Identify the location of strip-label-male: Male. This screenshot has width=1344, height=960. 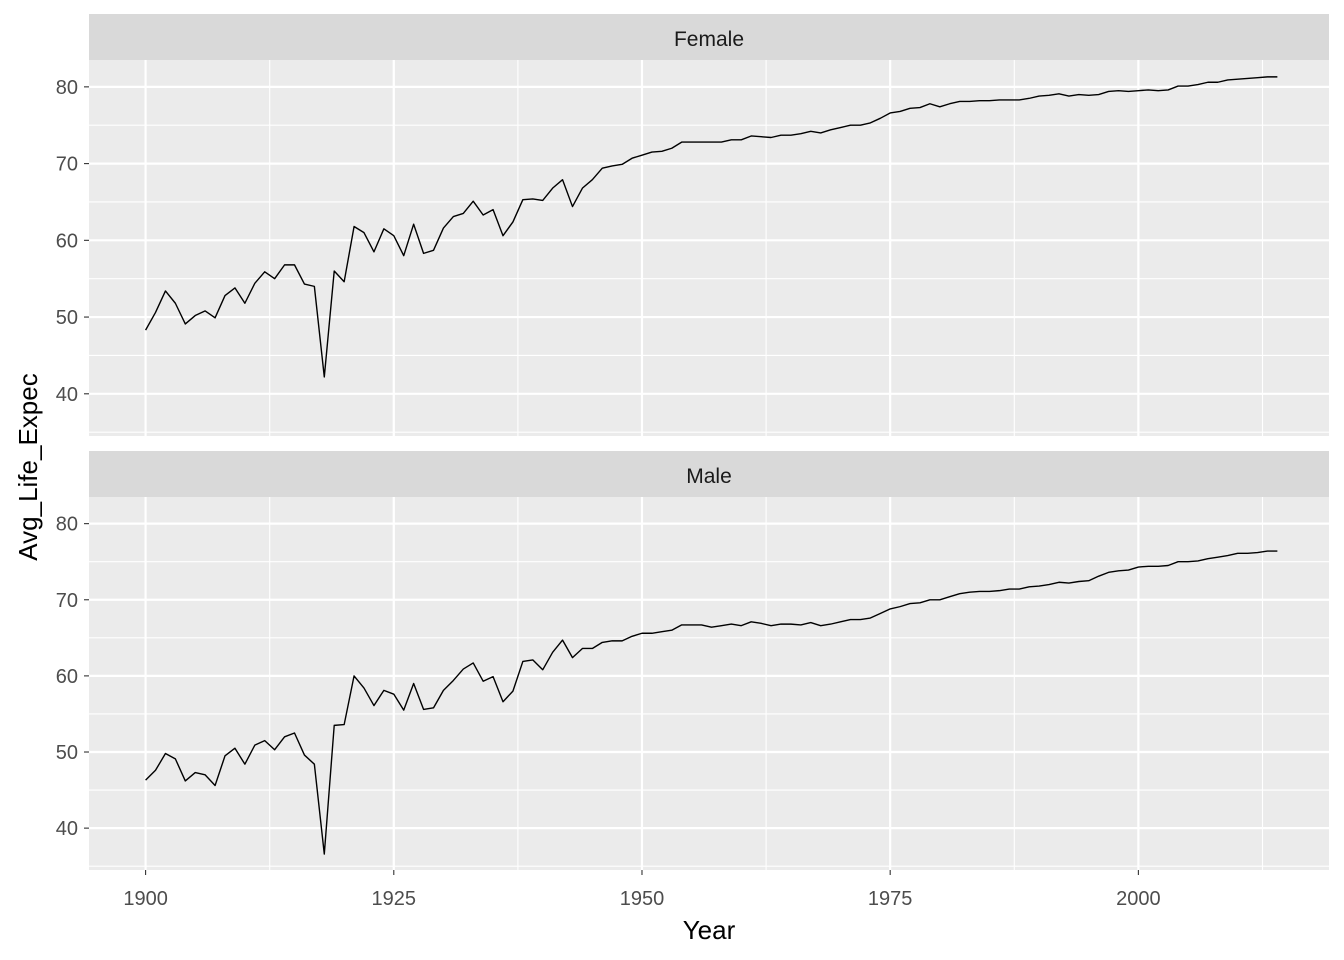
(709, 476).